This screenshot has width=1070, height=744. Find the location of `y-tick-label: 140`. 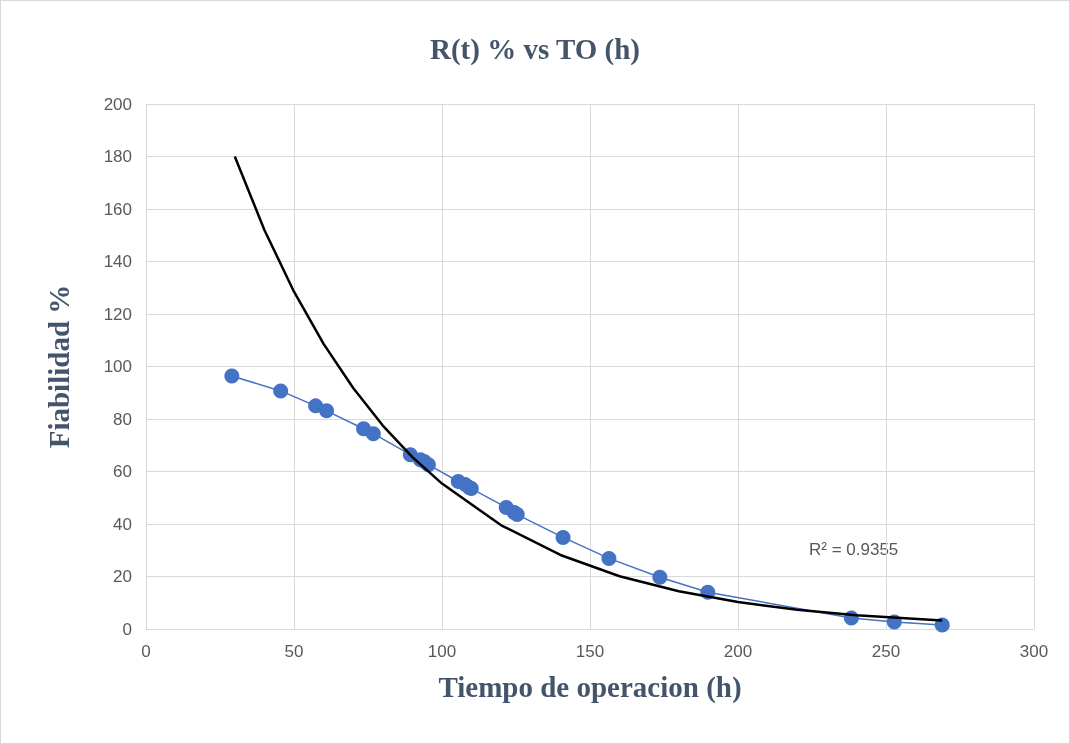

y-tick-label: 140 is located at coordinates (117, 261).